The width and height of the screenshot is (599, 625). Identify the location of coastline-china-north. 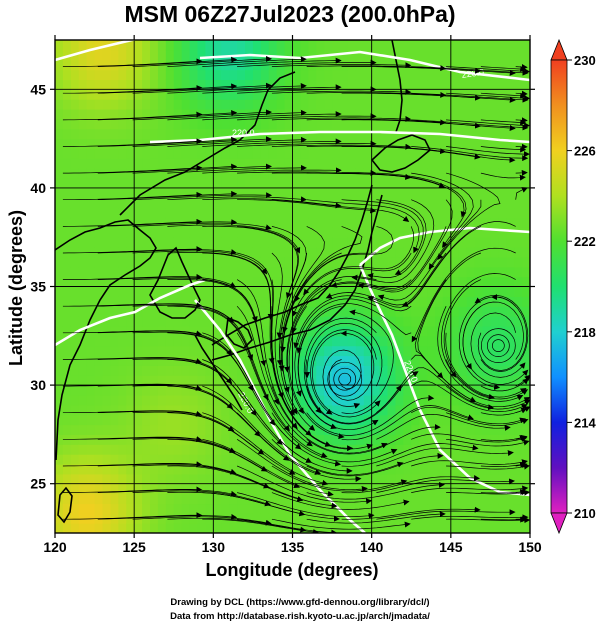
(106, 340).